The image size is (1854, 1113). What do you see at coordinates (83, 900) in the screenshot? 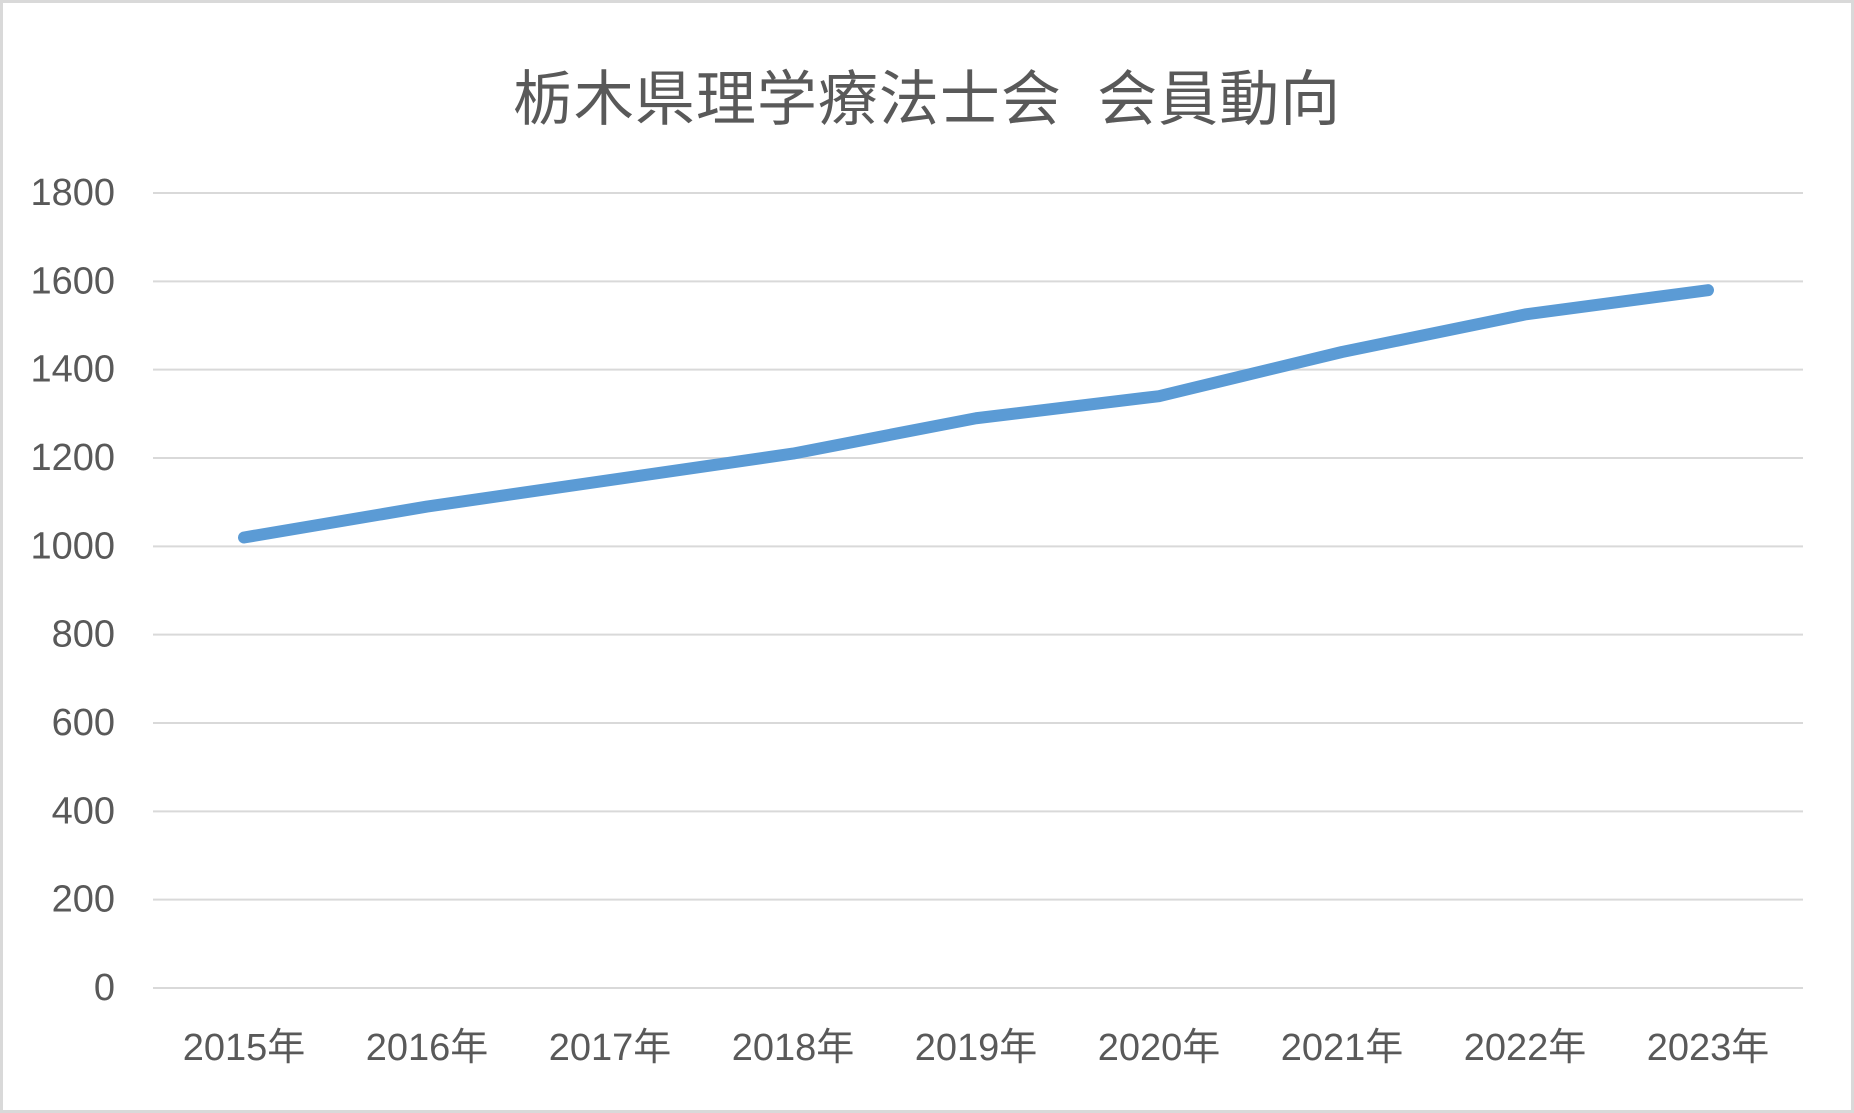
I see `y-tick-label: 200` at bounding box center [83, 900].